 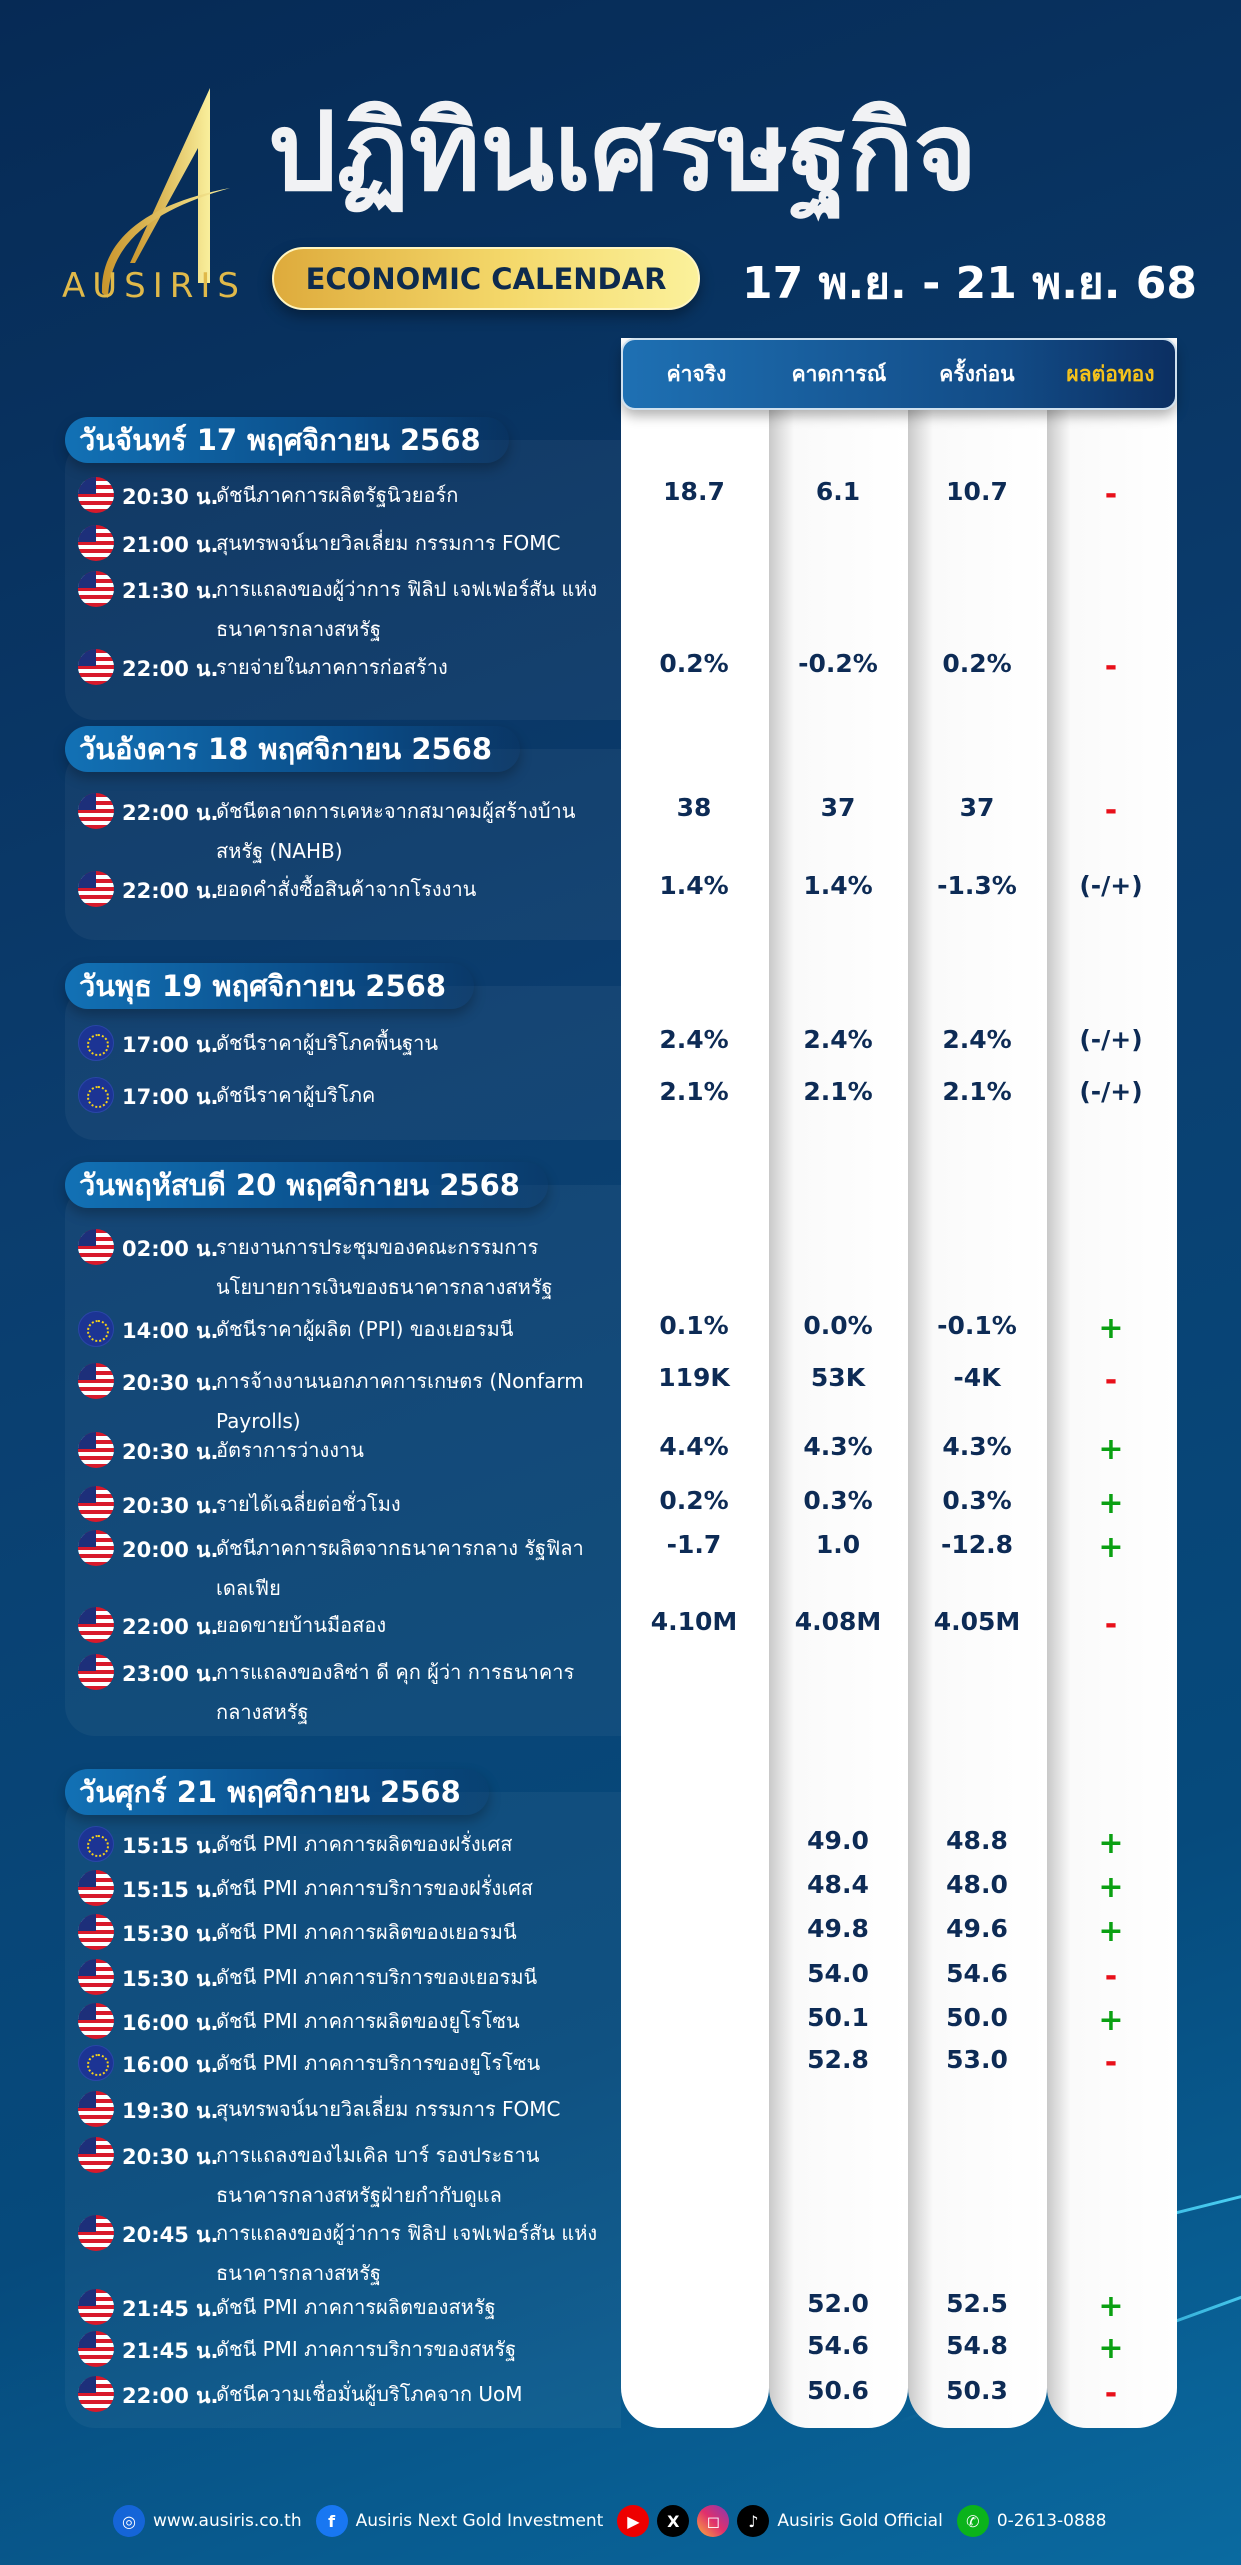 What do you see at coordinates (1110, 373) in the screenshot?
I see `header-impact: ผลต่อทอง` at bounding box center [1110, 373].